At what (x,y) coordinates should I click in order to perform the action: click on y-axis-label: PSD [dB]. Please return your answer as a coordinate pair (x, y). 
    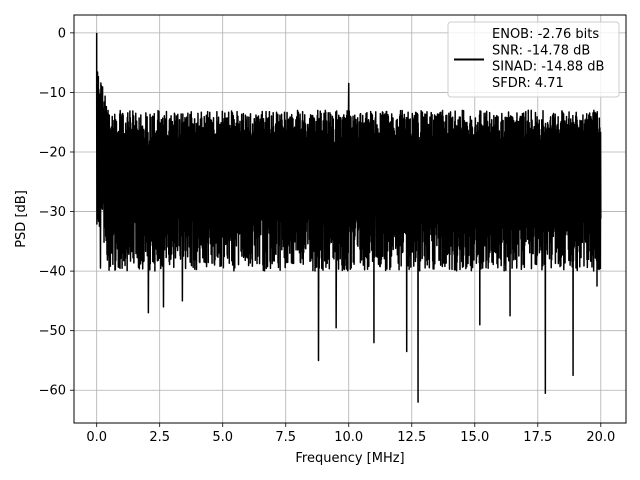
    Looking at the image, I should click on (21, 219).